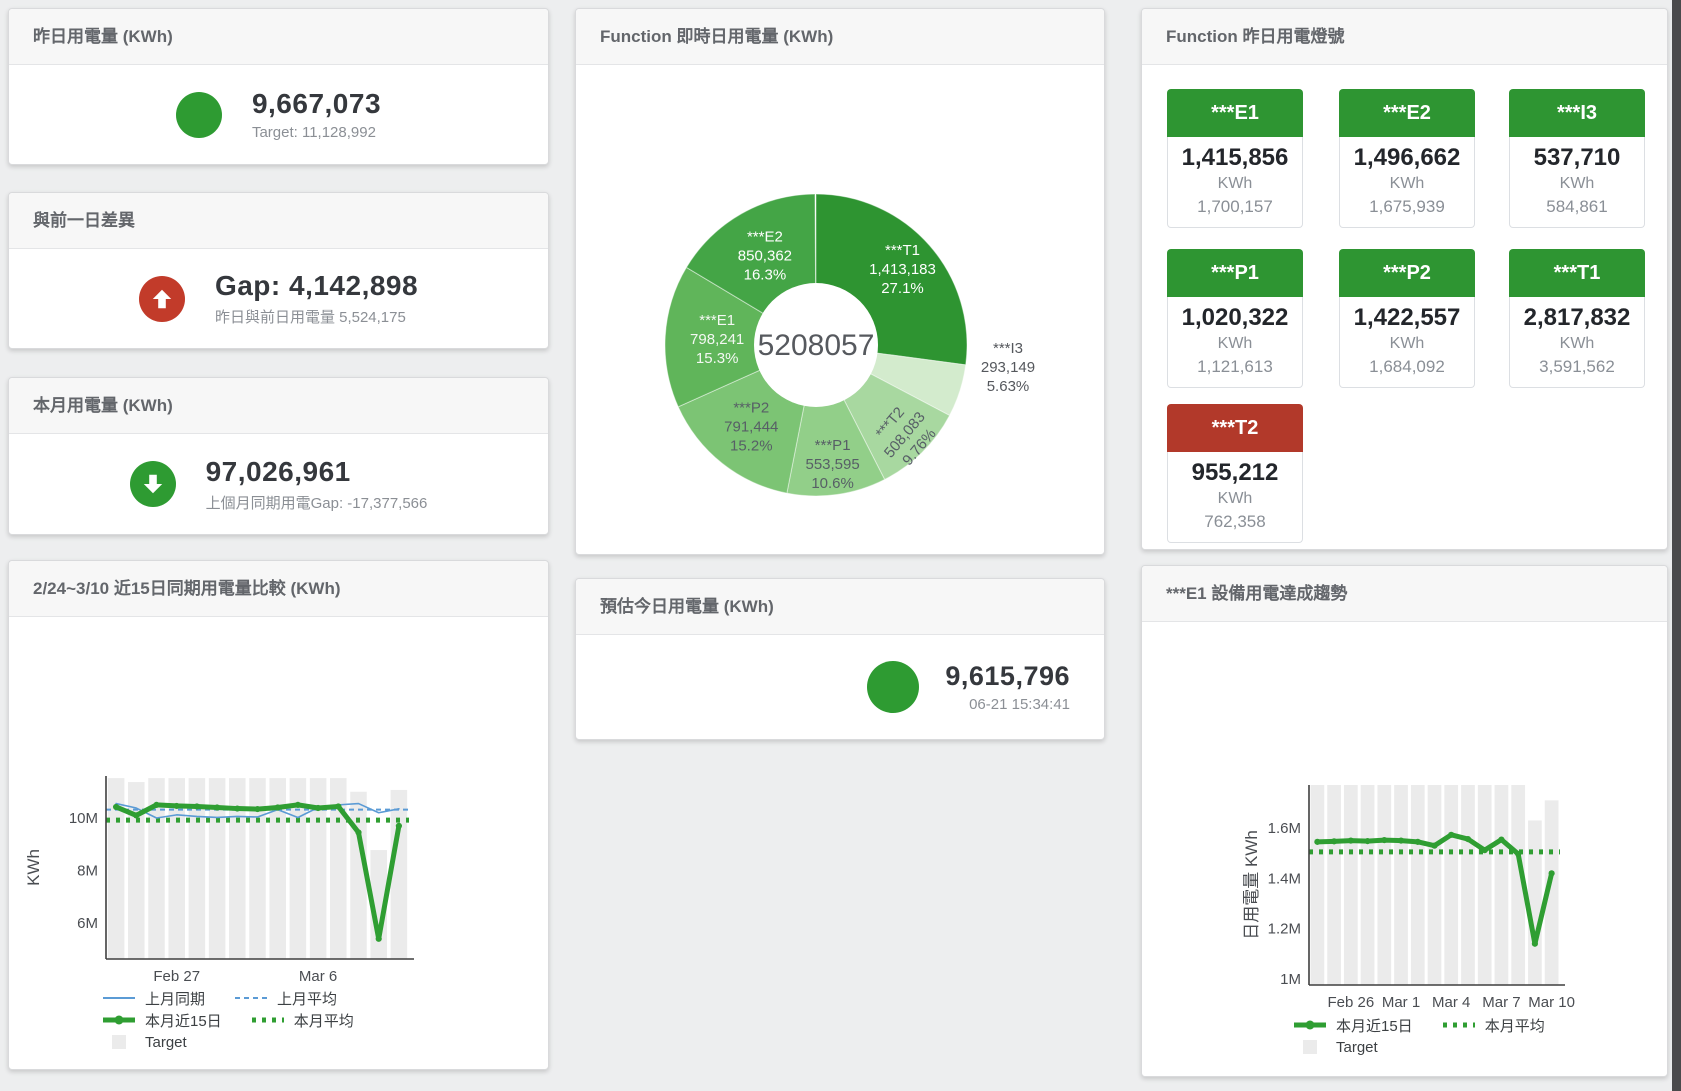 The image size is (1681, 1091). What do you see at coordinates (717, 339) in the screenshot?
I see `donut-slice-label: ***E1 798,241 15.3%` at bounding box center [717, 339].